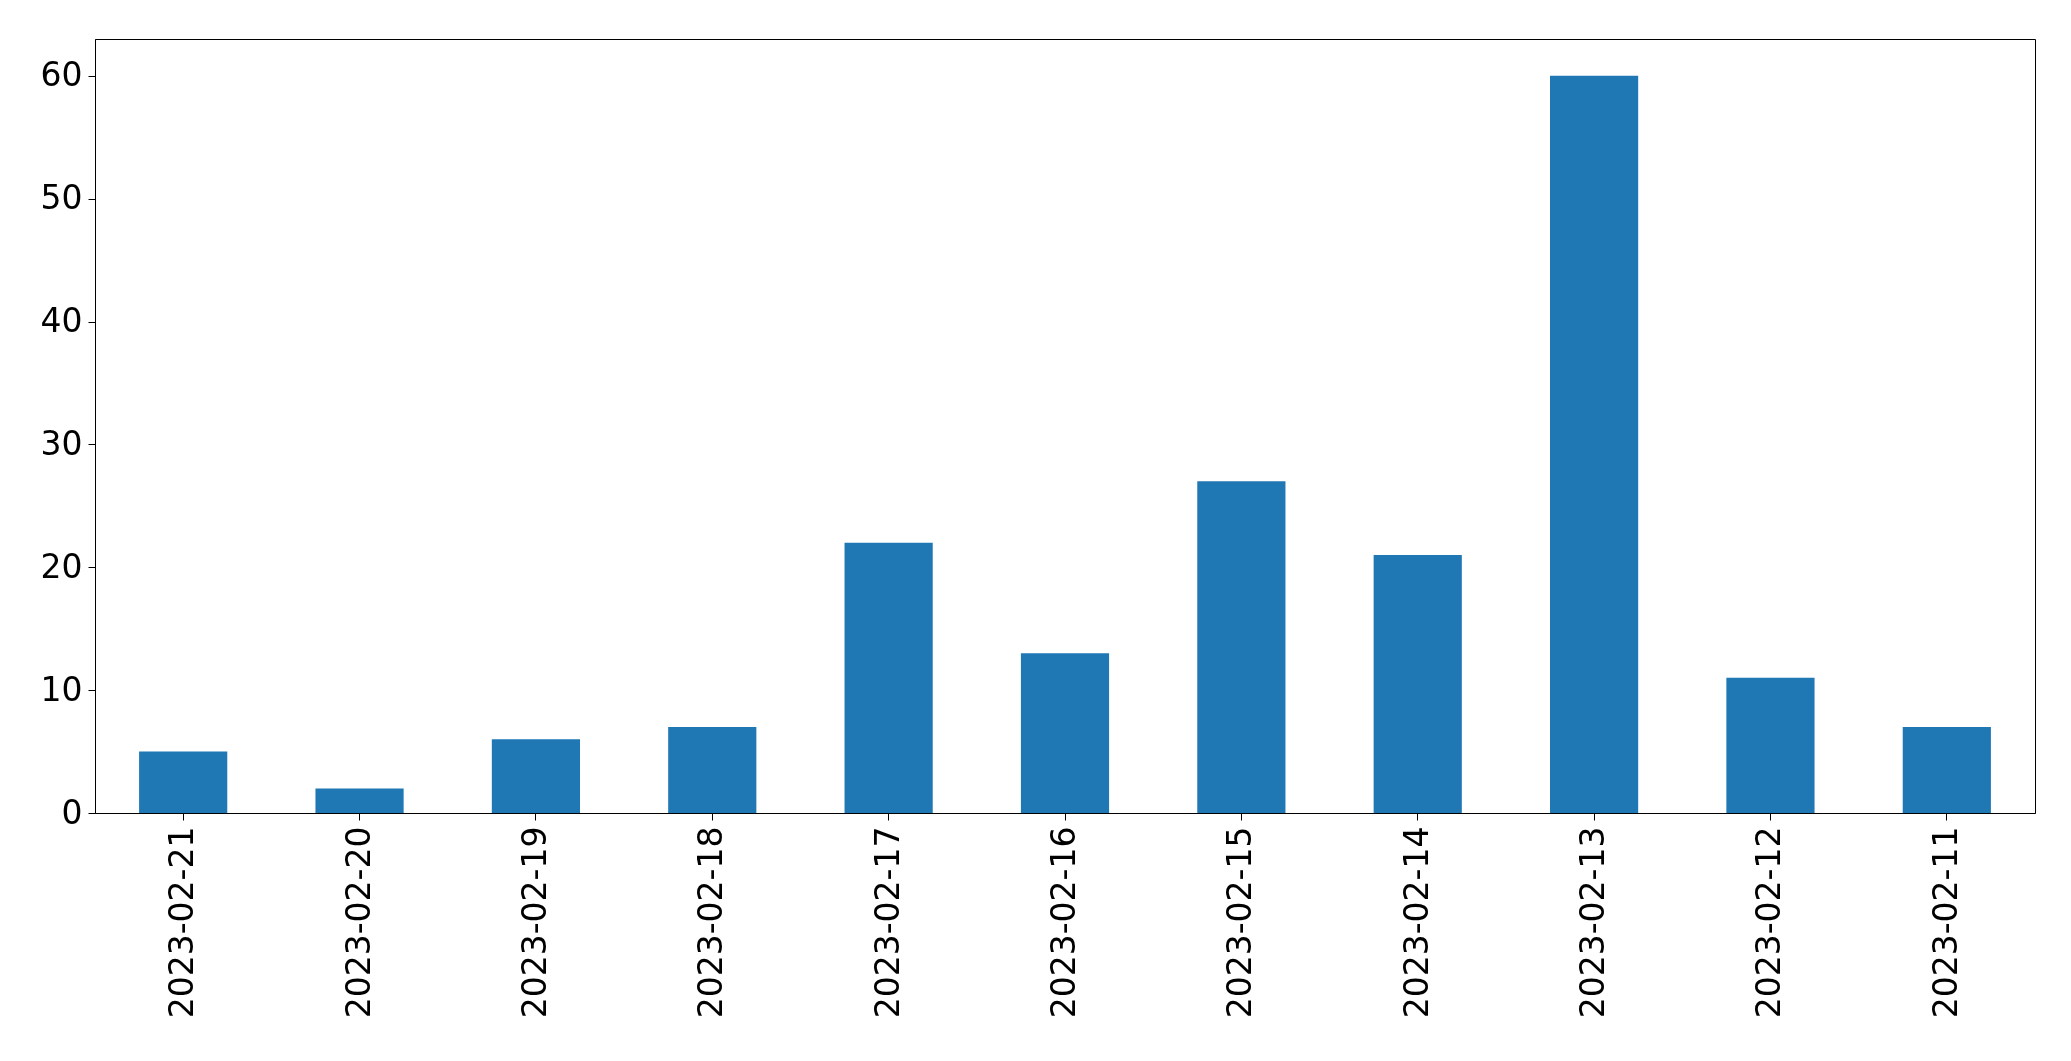 The image size is (2071, 1061). I want to click on x-tick-label: 2023-02-11, so click(1945, 922).